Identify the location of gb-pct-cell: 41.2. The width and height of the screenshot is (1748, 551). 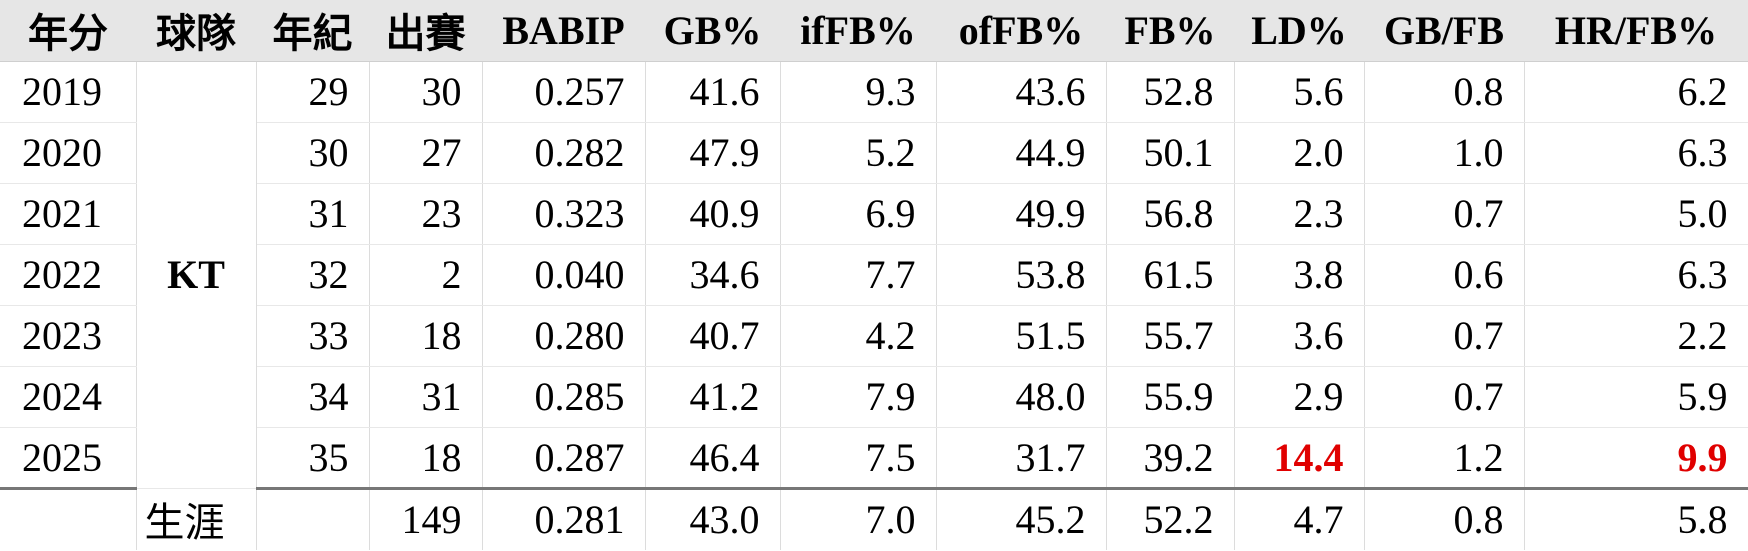
(713, 397).